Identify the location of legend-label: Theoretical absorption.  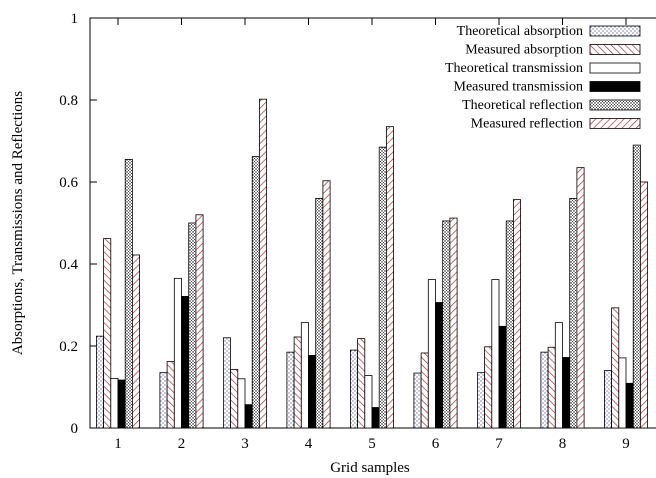
(520, 31).